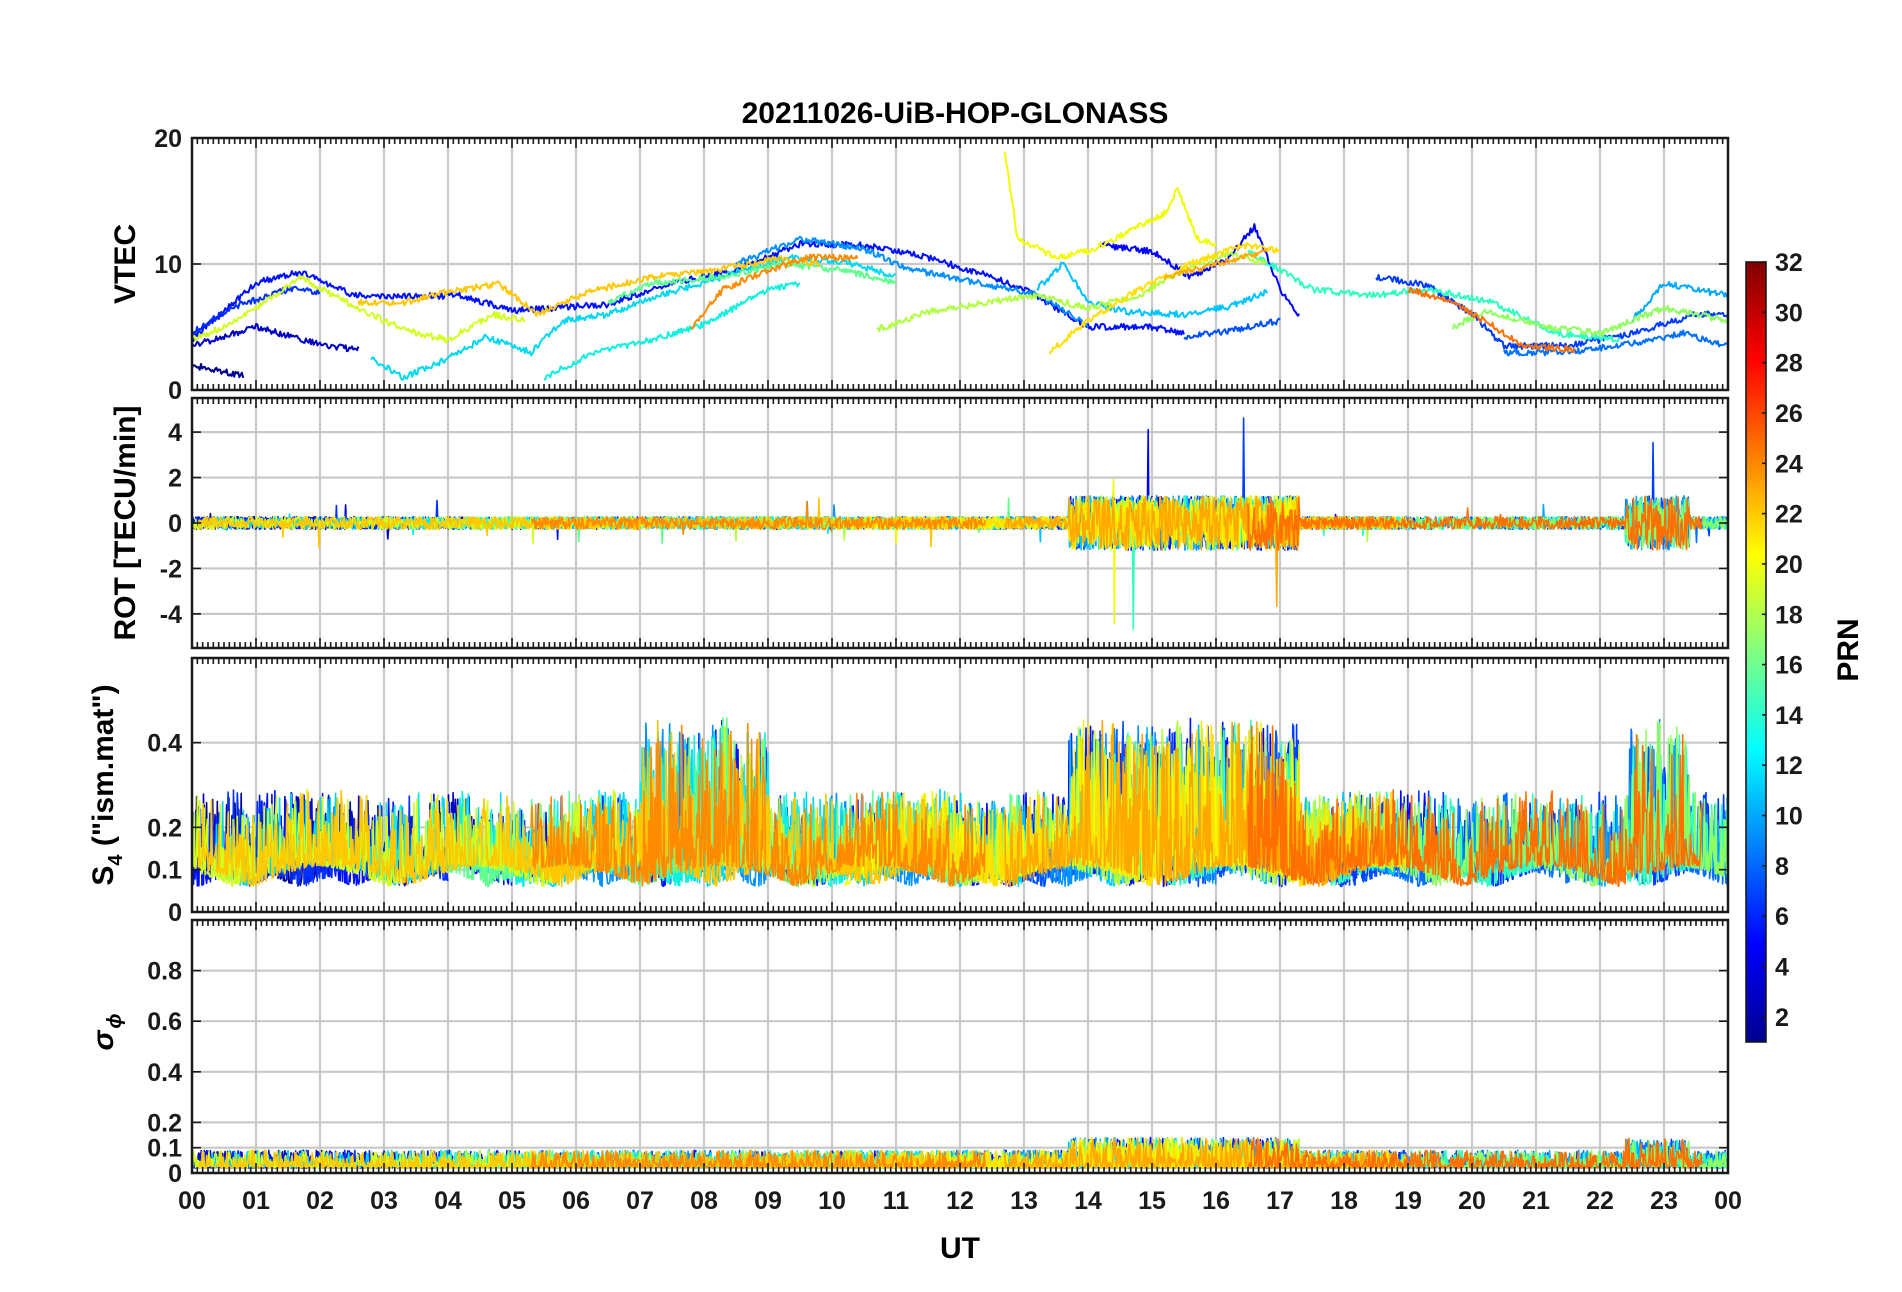  I want to click on rot-ylabel: ROT [TECU/min], so click(125, 523).